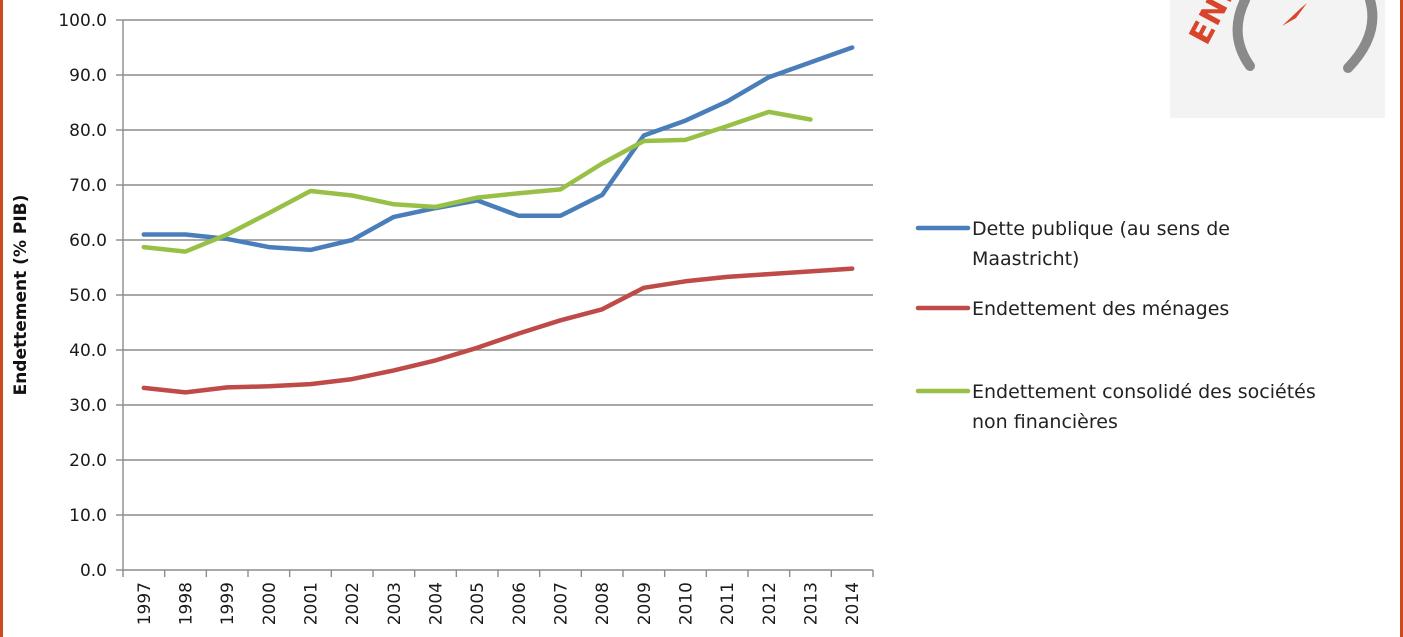 The height and width of the screenshot is (637, 1403). Describe the element at coordinates (88, 461) in the screenshot. I see `y-tick-label: 20.0` at that location.